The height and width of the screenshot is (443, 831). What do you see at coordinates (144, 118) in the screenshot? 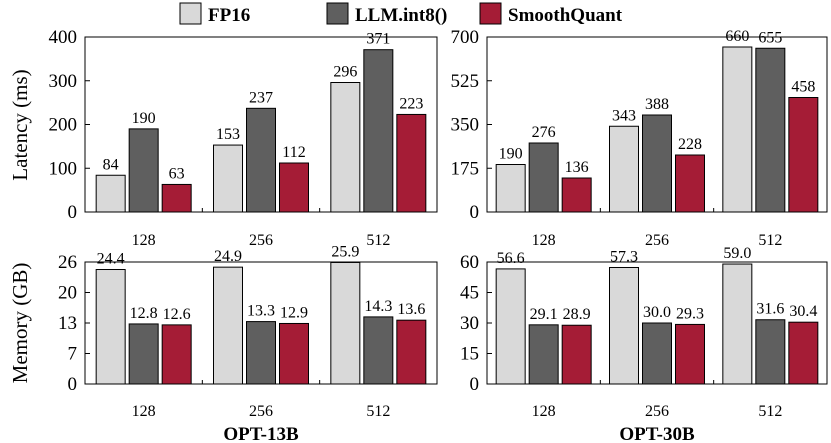
I see `data-label-llm-int8-128: 190` at bounding box center [144, 118].